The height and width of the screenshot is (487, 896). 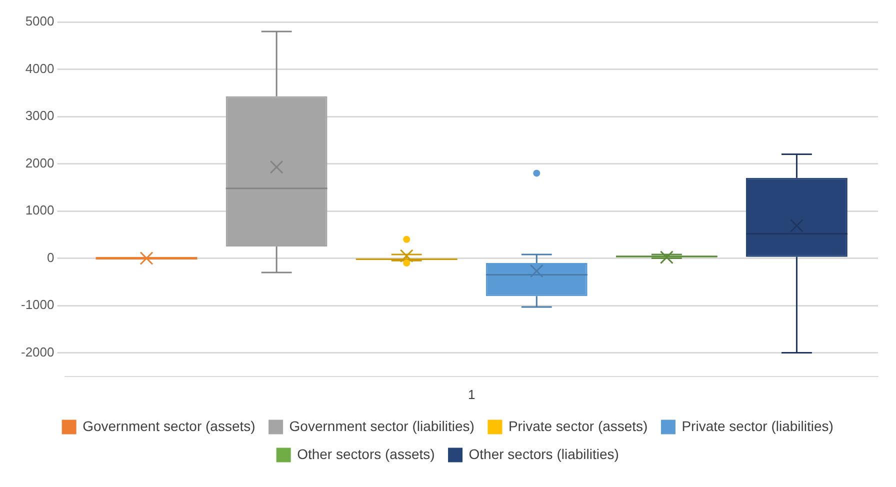 What do you see at coordinates (366, 454) in the screenshot?
I see `legend-label: Other sectors (assets)` at bounding box center [366, 454].